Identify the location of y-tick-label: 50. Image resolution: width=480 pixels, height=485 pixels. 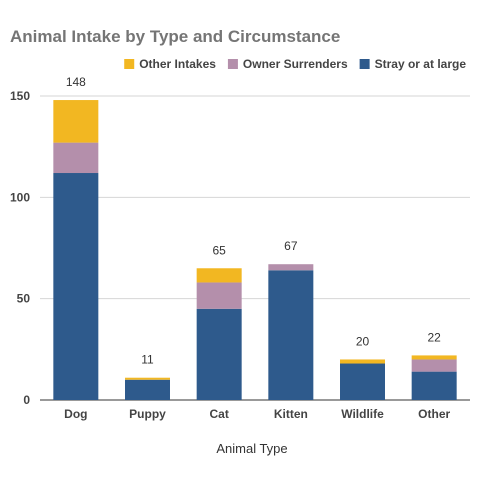
(24, 299).